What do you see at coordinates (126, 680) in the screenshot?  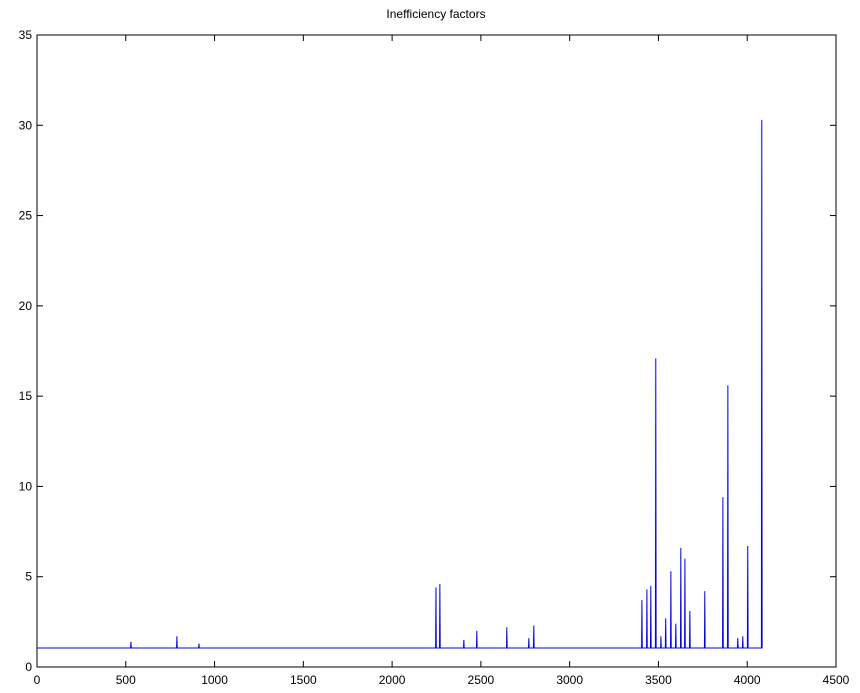 I see `x-tick-label: 500` at bounding box center [126, 680].